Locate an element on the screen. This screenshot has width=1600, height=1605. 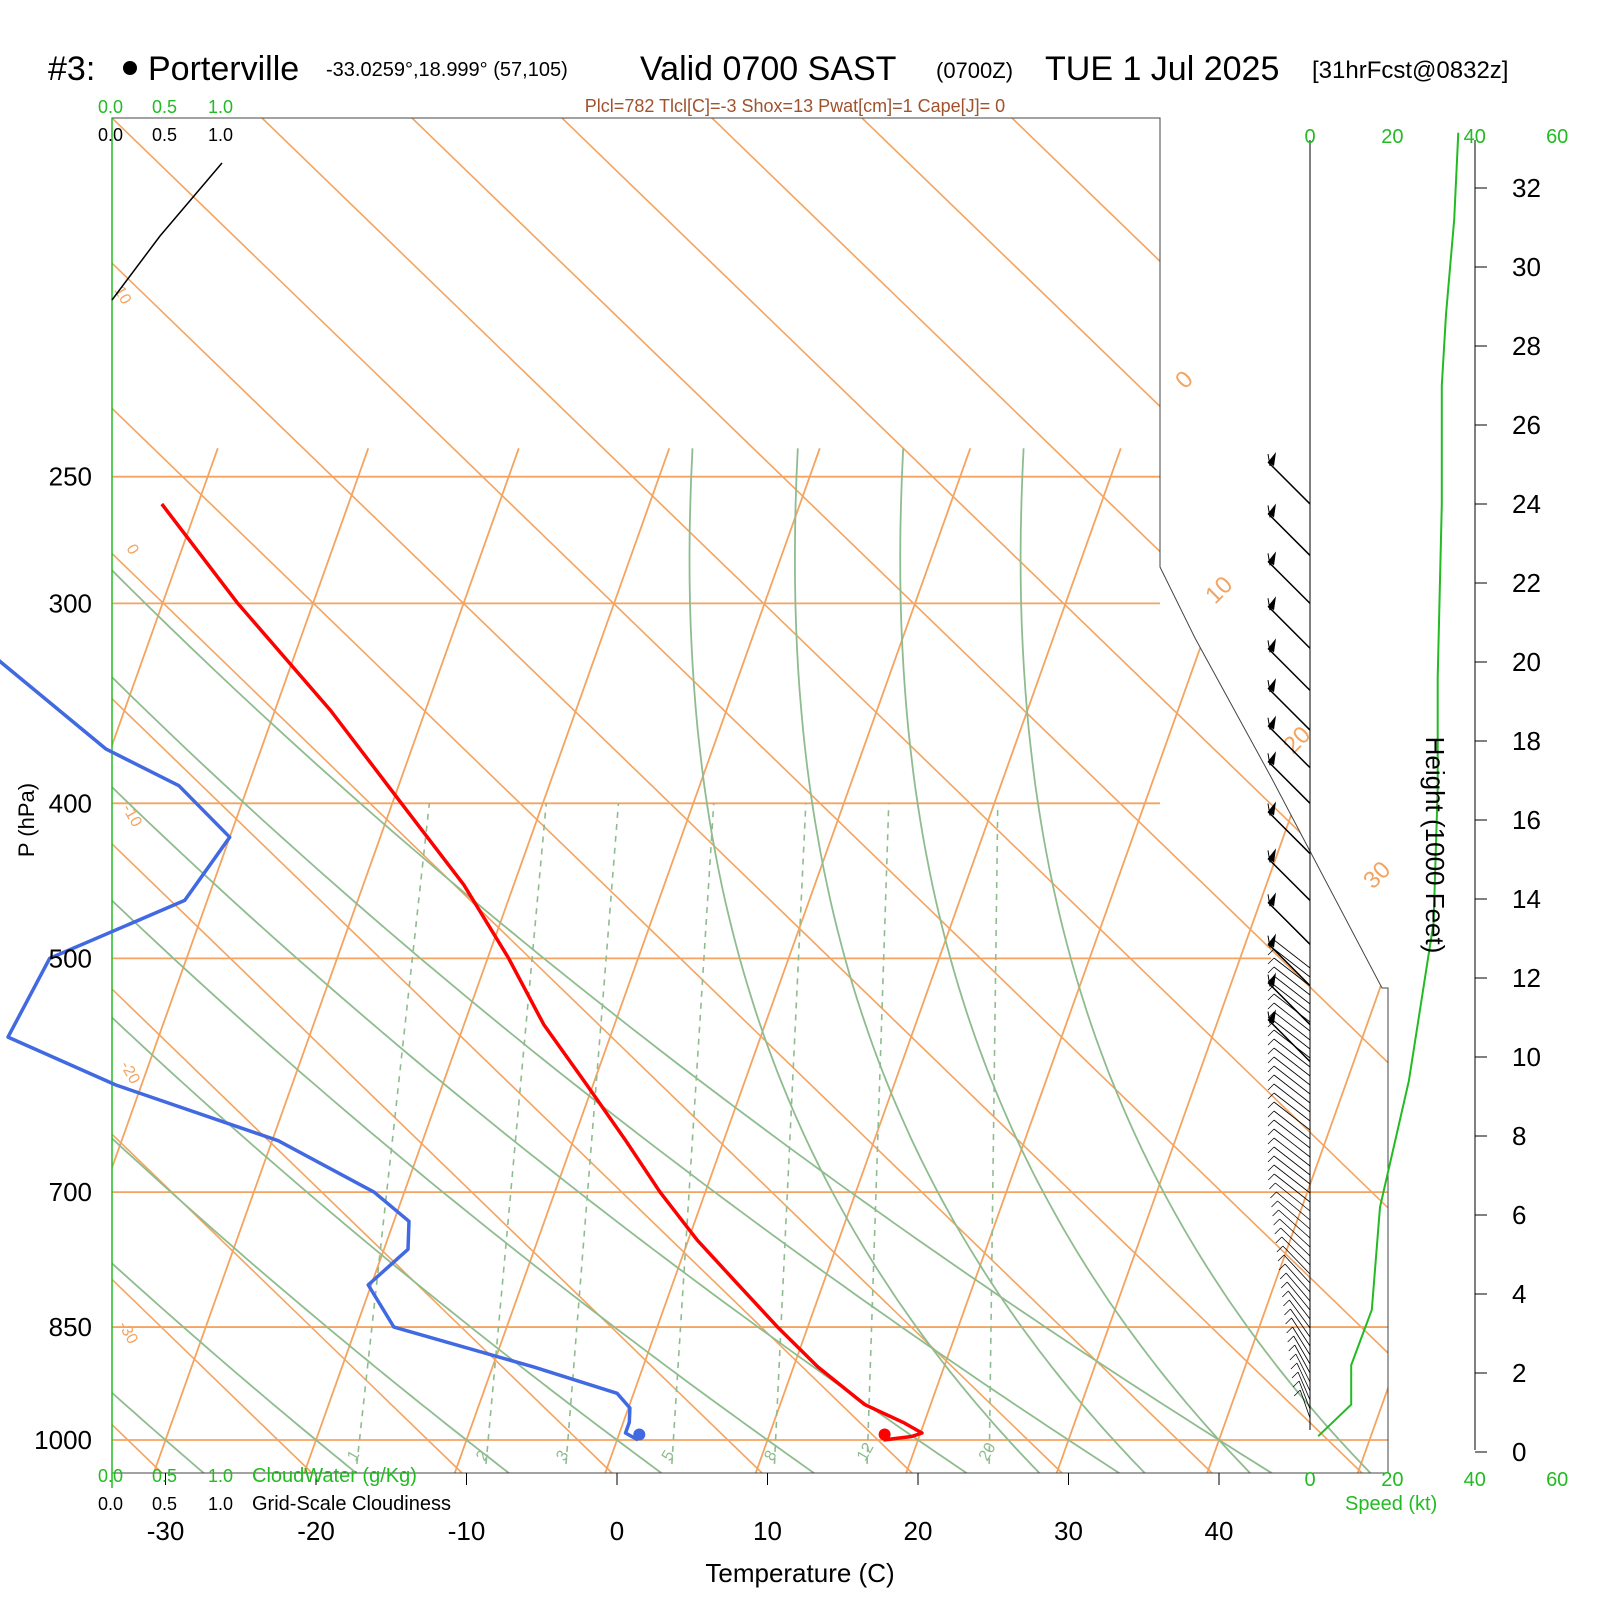
station-number: #3: is located at coordinates (71, 69).